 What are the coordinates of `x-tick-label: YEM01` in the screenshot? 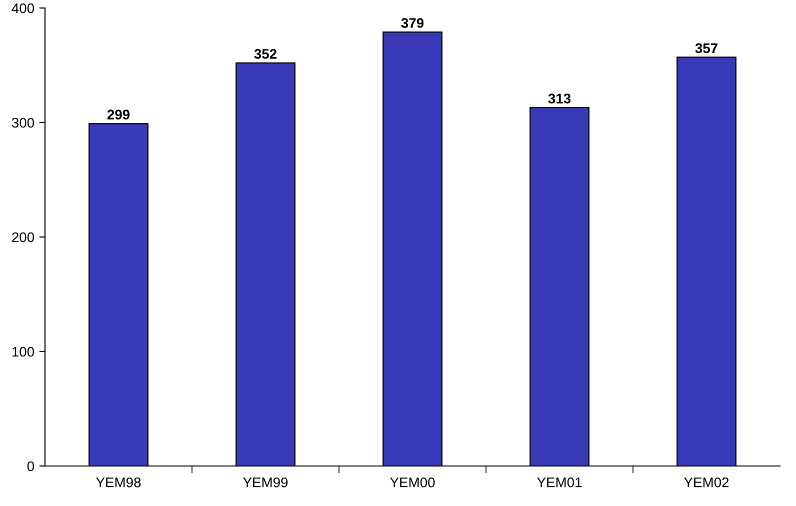 It's located at (559, 482).